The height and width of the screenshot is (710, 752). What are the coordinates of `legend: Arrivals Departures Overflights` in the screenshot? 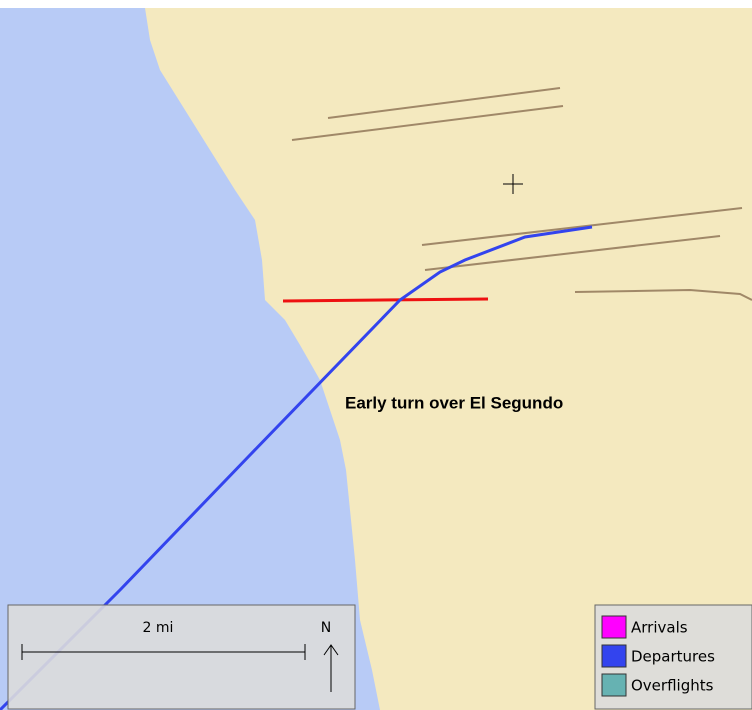 It's located at (658, 656).